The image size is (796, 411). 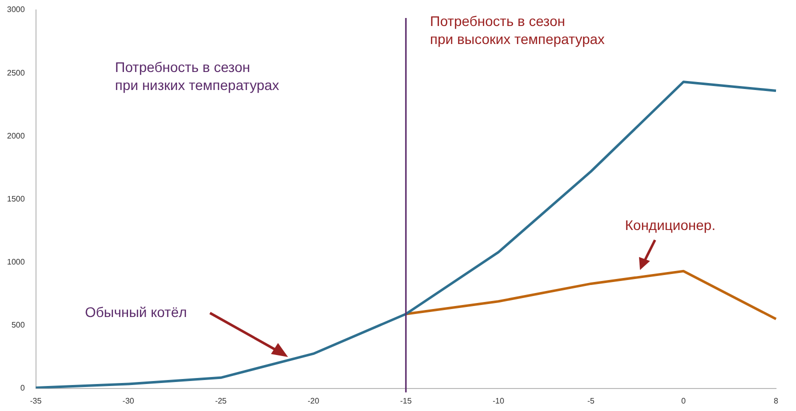 What do you see at coordinates (128, 401) in the screenshot?
I see `x-tick-label: -30` at bounding box center [128, 401].